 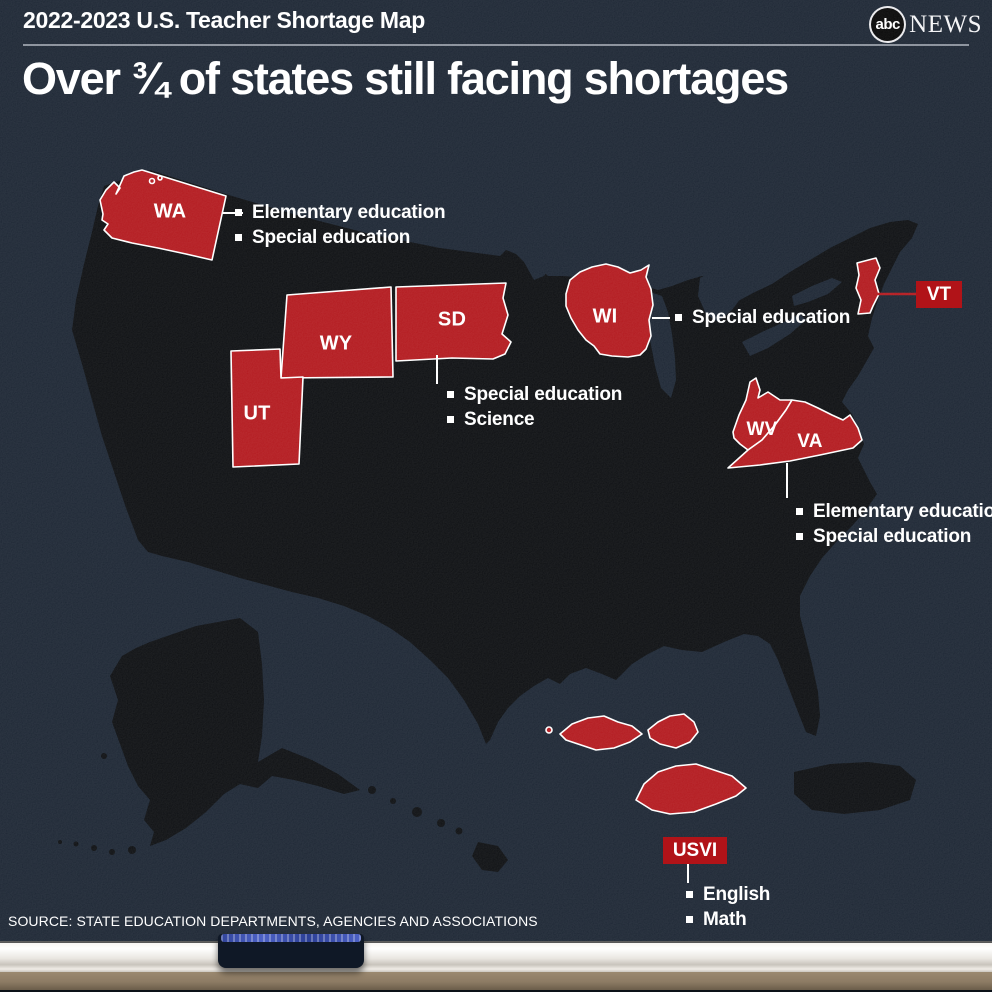 What do you see at coordinates (496, 957) in the screenshot?
I see `chalk-tray` at bounding box center [496, 957].